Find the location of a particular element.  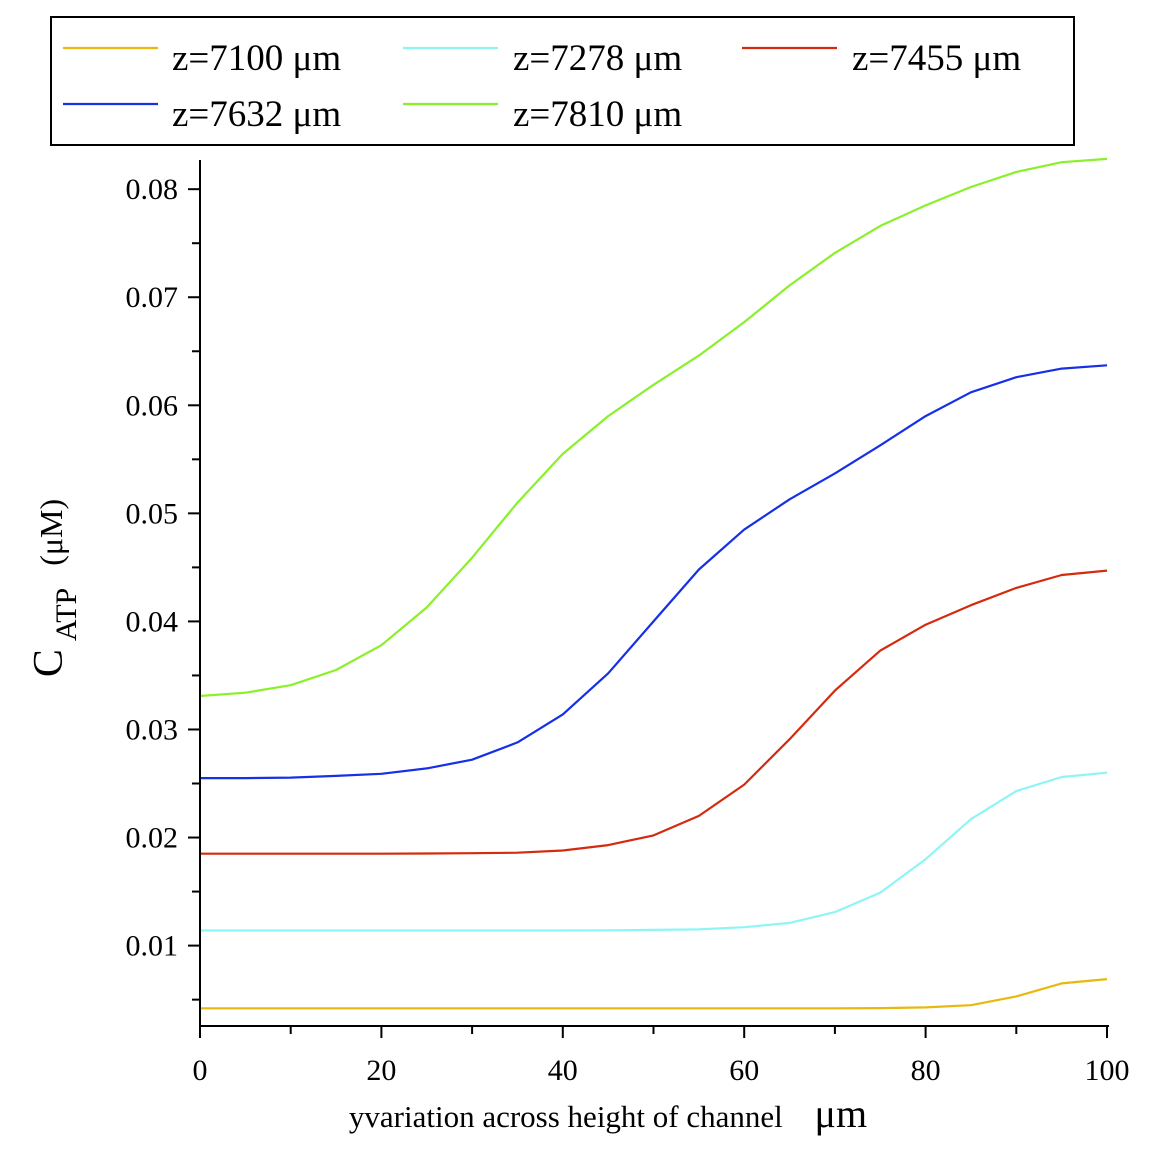

legend-label: z=7632 μm is located at coordinates (256, 114).